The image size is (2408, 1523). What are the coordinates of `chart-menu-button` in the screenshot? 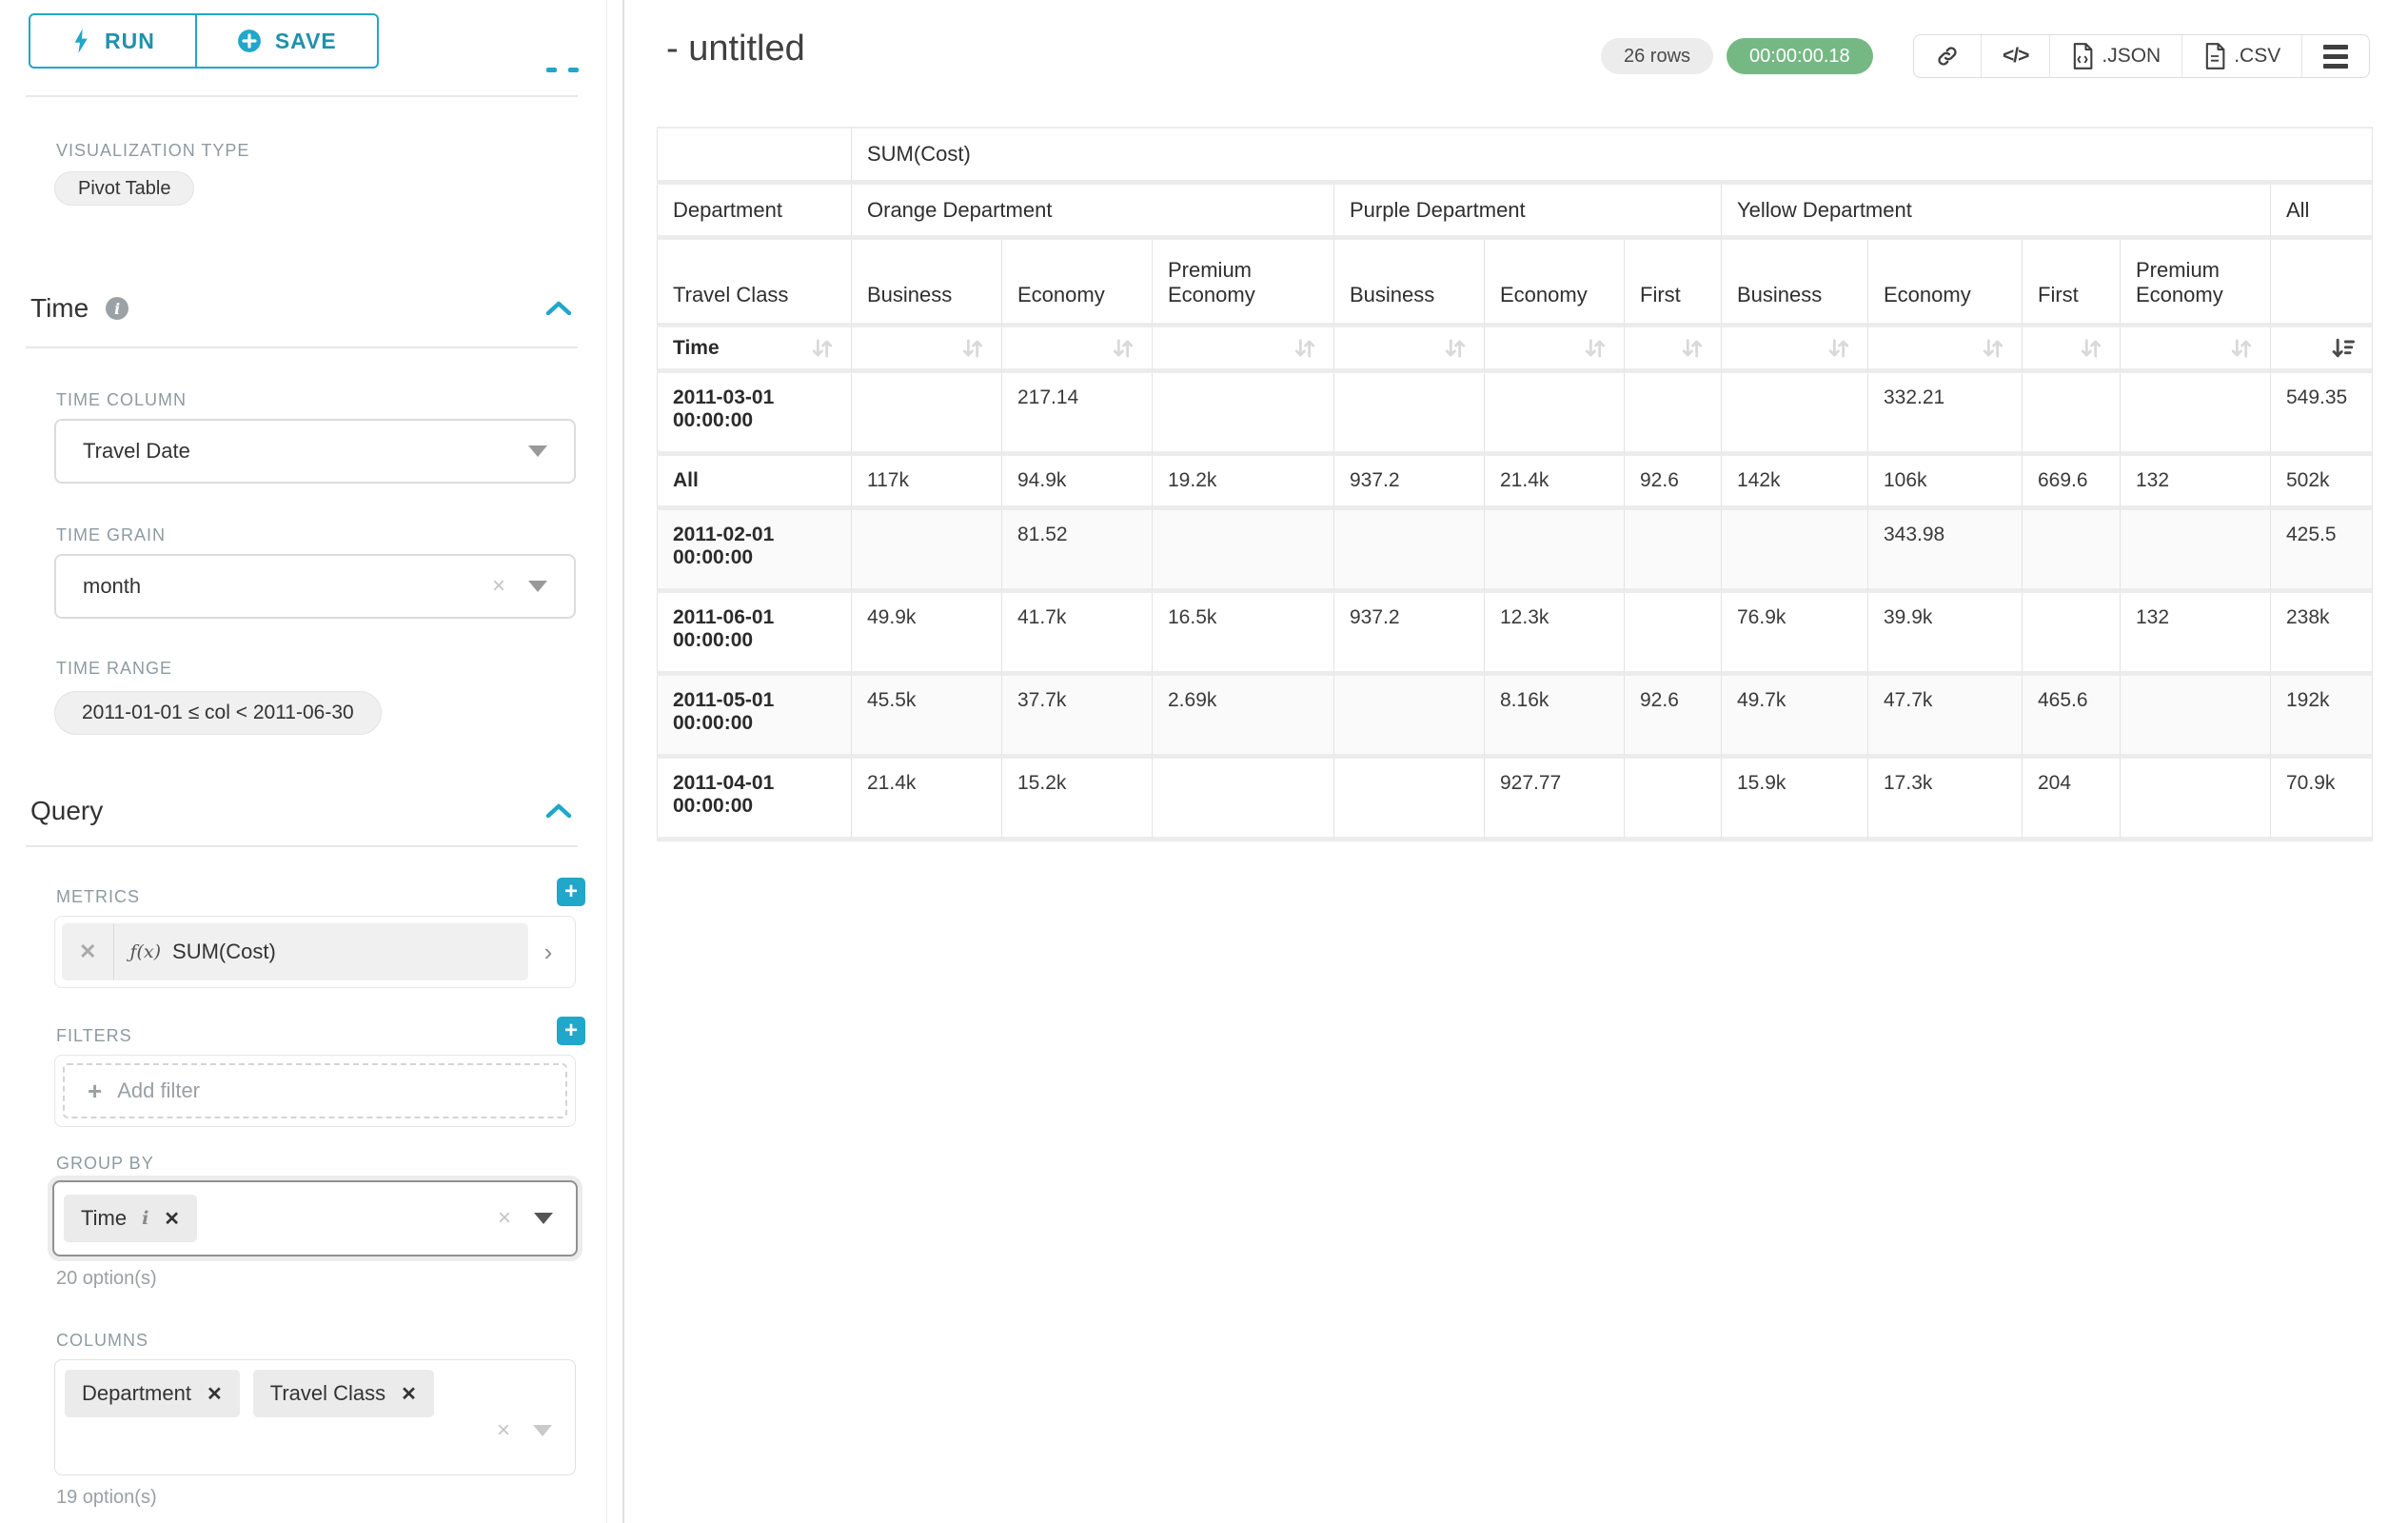 It's located at (2335, 56).